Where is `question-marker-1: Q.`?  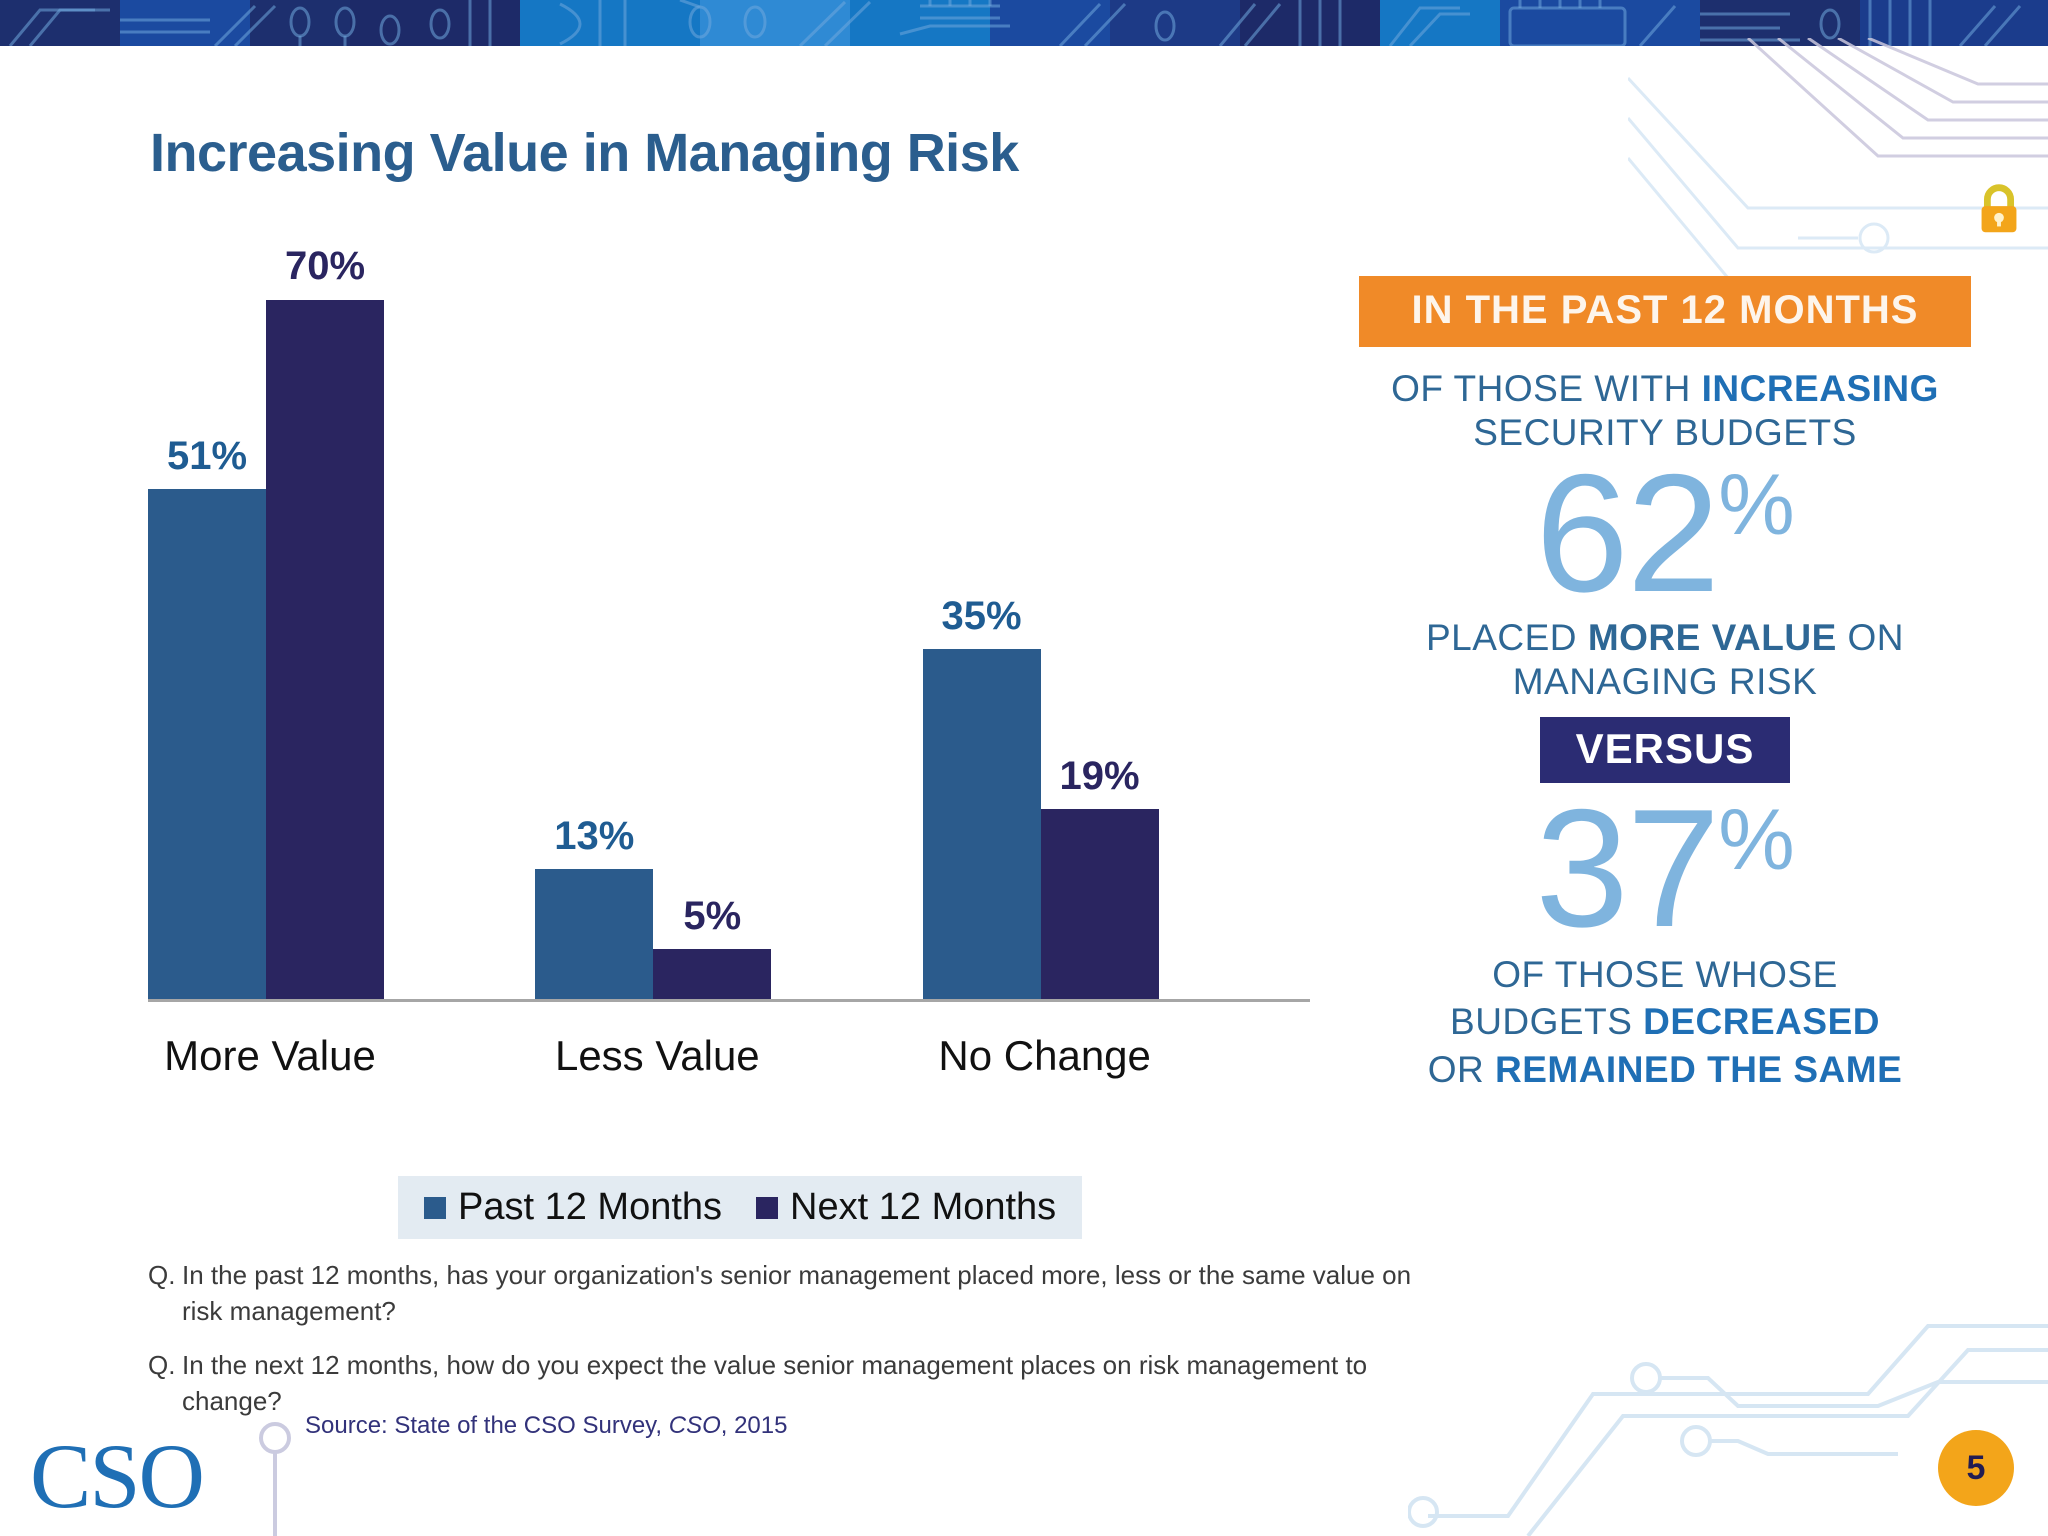 question-marker-1: Q. is located at coordinates (162, 1275).